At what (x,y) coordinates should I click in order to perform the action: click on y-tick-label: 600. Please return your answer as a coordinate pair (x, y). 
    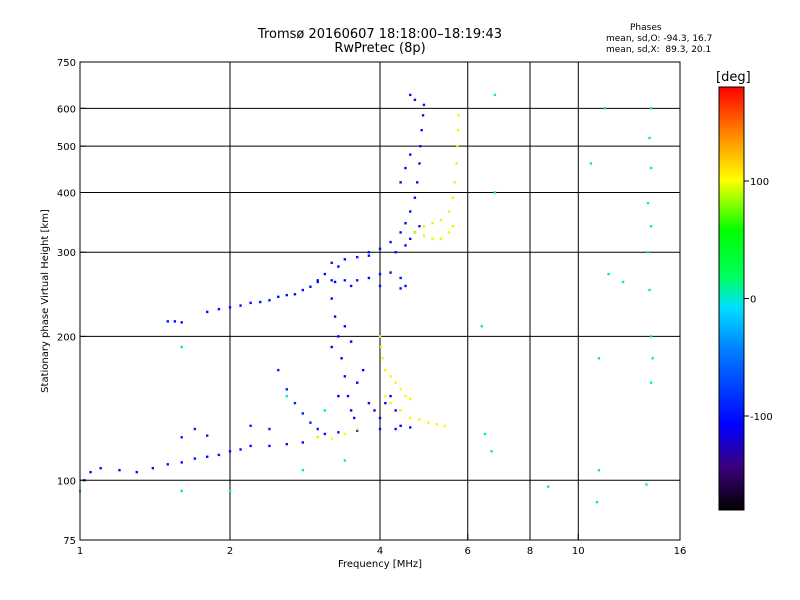
    Looking at the image, I should click on (66, 109).